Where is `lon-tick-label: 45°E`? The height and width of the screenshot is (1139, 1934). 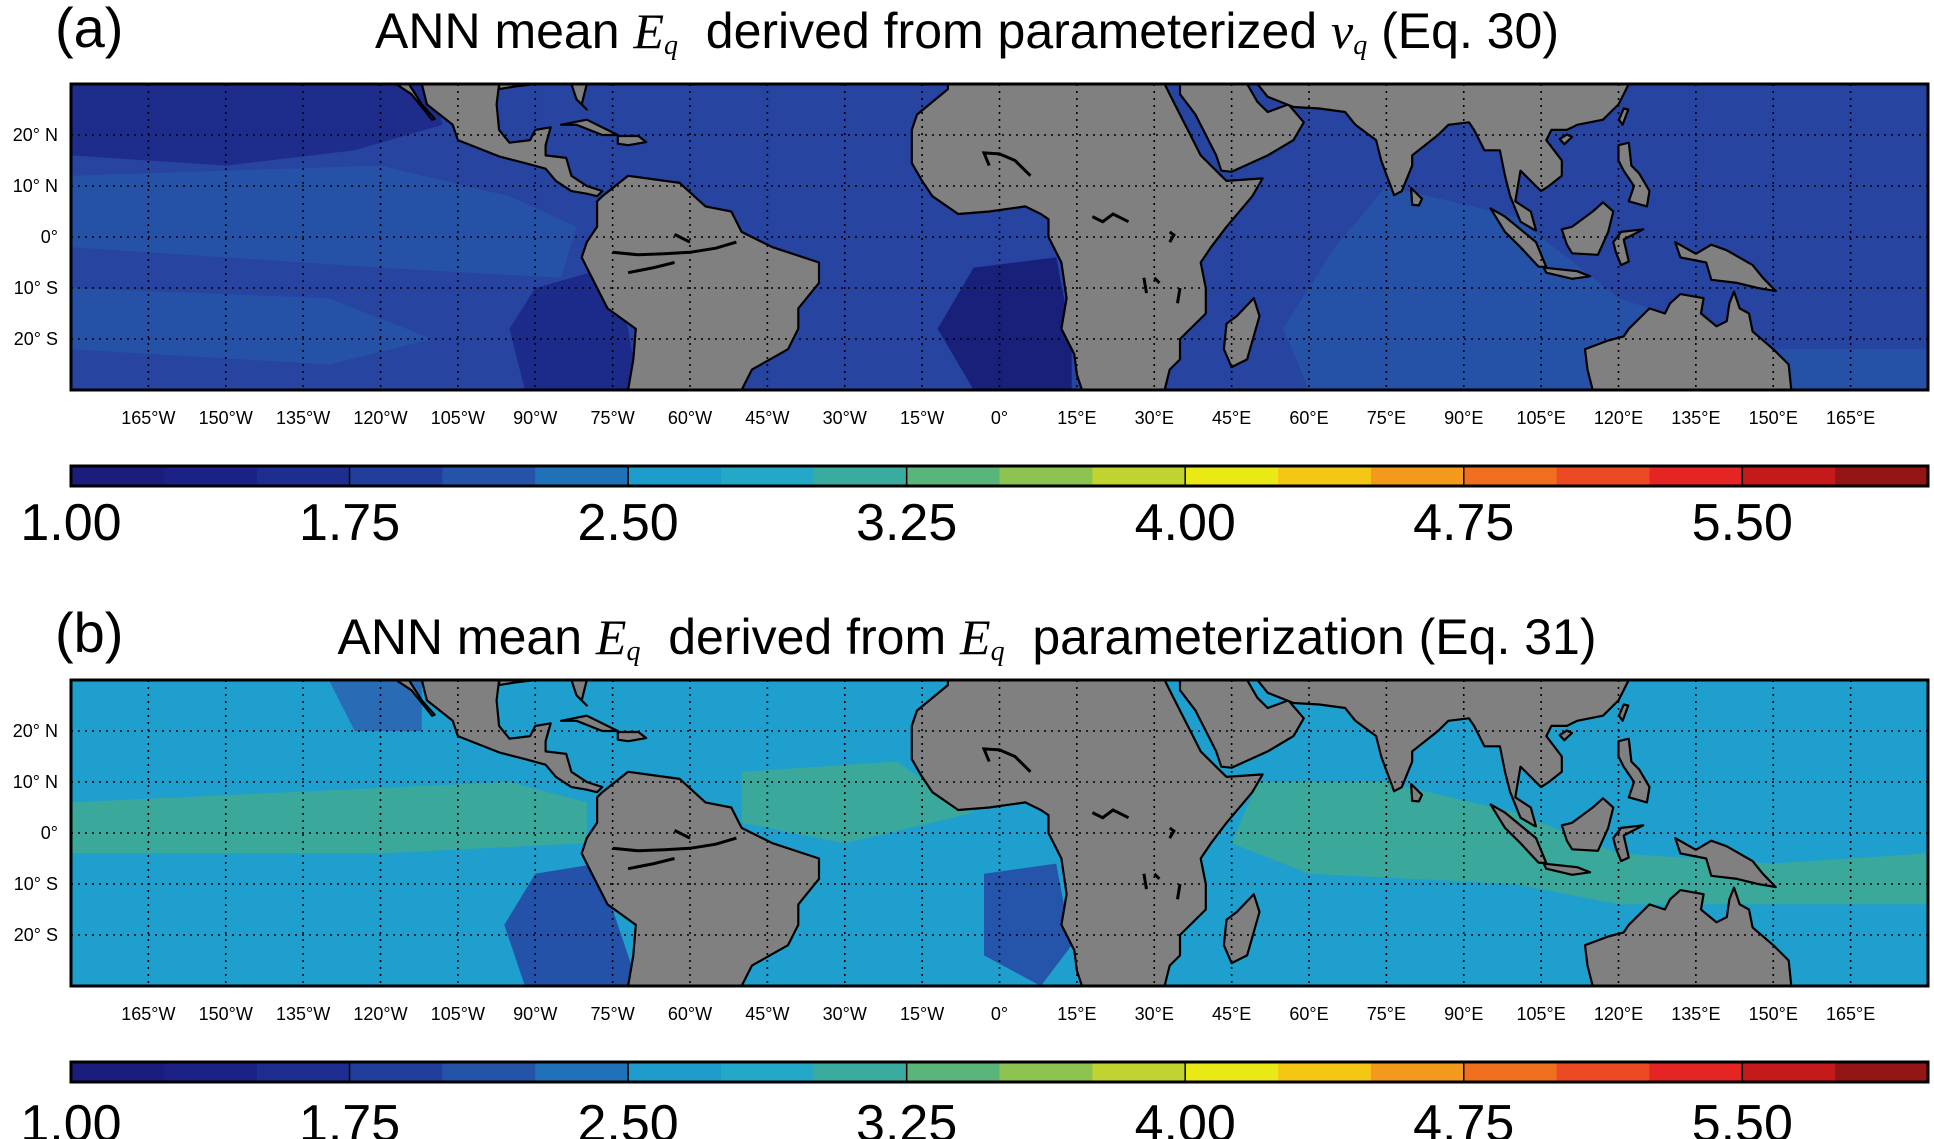
lon-tick-label: 45°E is located at coordinates (1231, 418).